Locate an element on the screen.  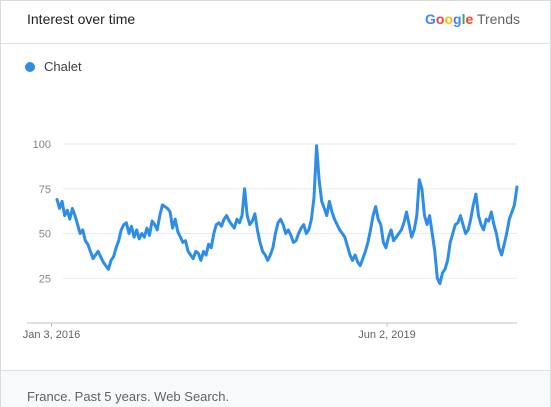
y-tick-label: 50 is located at coordinates (45, 235).